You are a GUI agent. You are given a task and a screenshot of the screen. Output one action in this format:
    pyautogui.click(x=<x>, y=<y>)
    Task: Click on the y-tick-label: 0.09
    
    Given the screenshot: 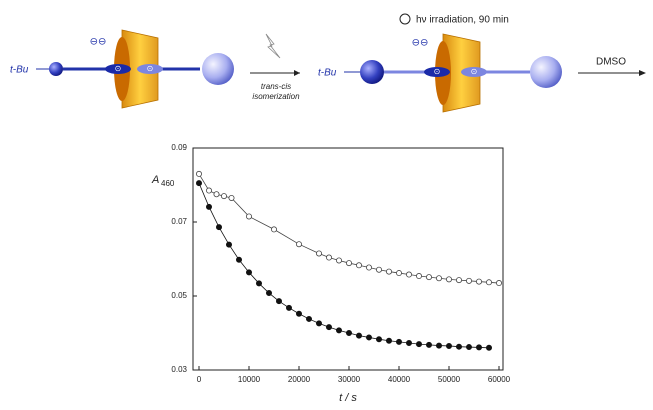 What is the action you would take?
    pyautogui.click(x=179, y=147)
    